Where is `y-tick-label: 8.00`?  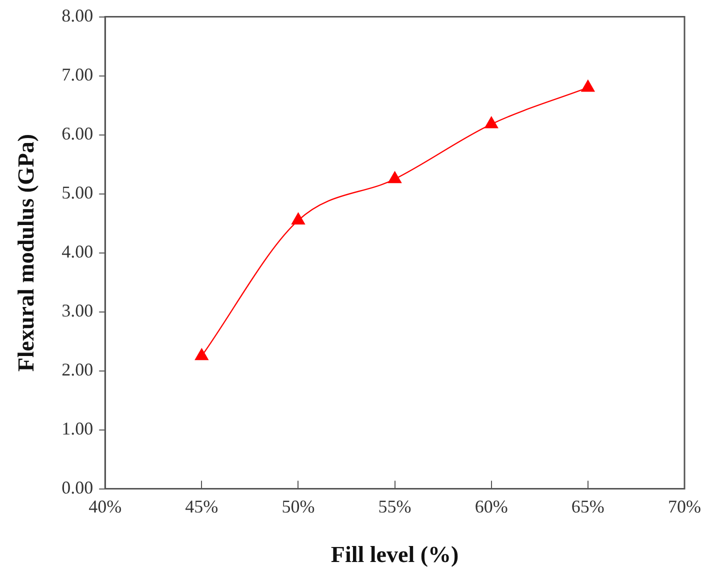 y-tick-label: 8.00 is located at coordinates (78, 16).